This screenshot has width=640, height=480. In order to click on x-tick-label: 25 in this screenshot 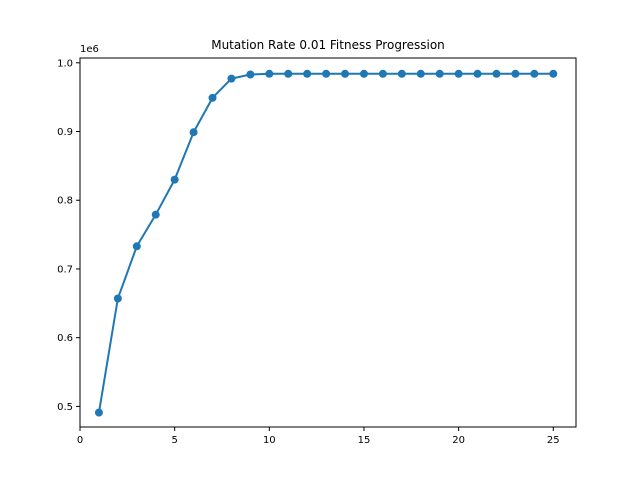, I will do `click(553, 440)`.